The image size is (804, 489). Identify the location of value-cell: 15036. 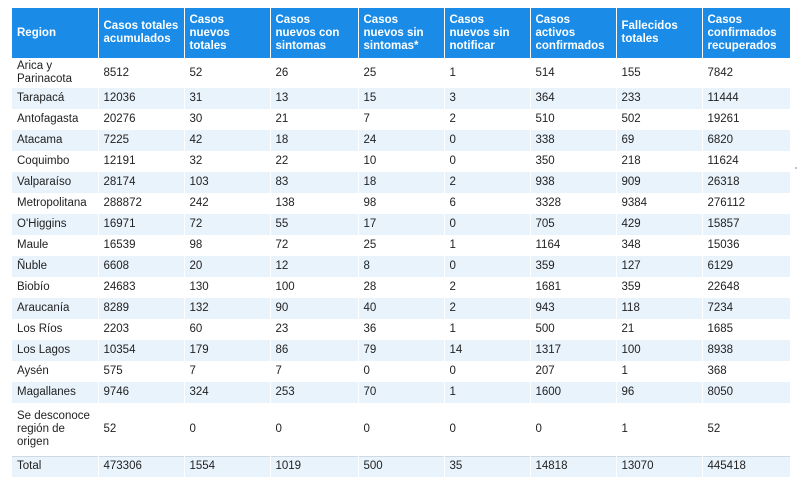
(746, 245).